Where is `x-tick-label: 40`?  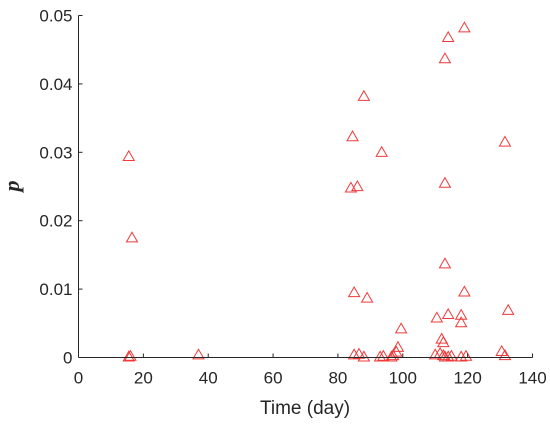 x-tick-label: 40 is located at coordinates (208, 378).